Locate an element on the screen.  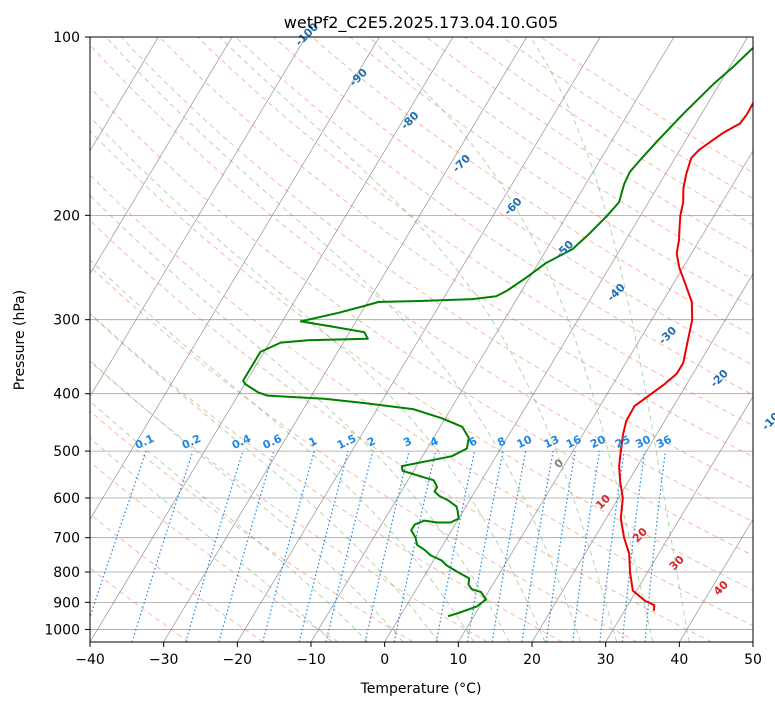
dry-adiabat-label: 30 is located at coordinates (677, 563).